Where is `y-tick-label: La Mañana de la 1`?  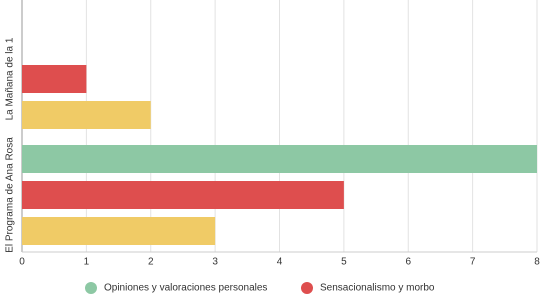
y-tick-label: La Mañana de la 1 is located at coordinates (10, 78).